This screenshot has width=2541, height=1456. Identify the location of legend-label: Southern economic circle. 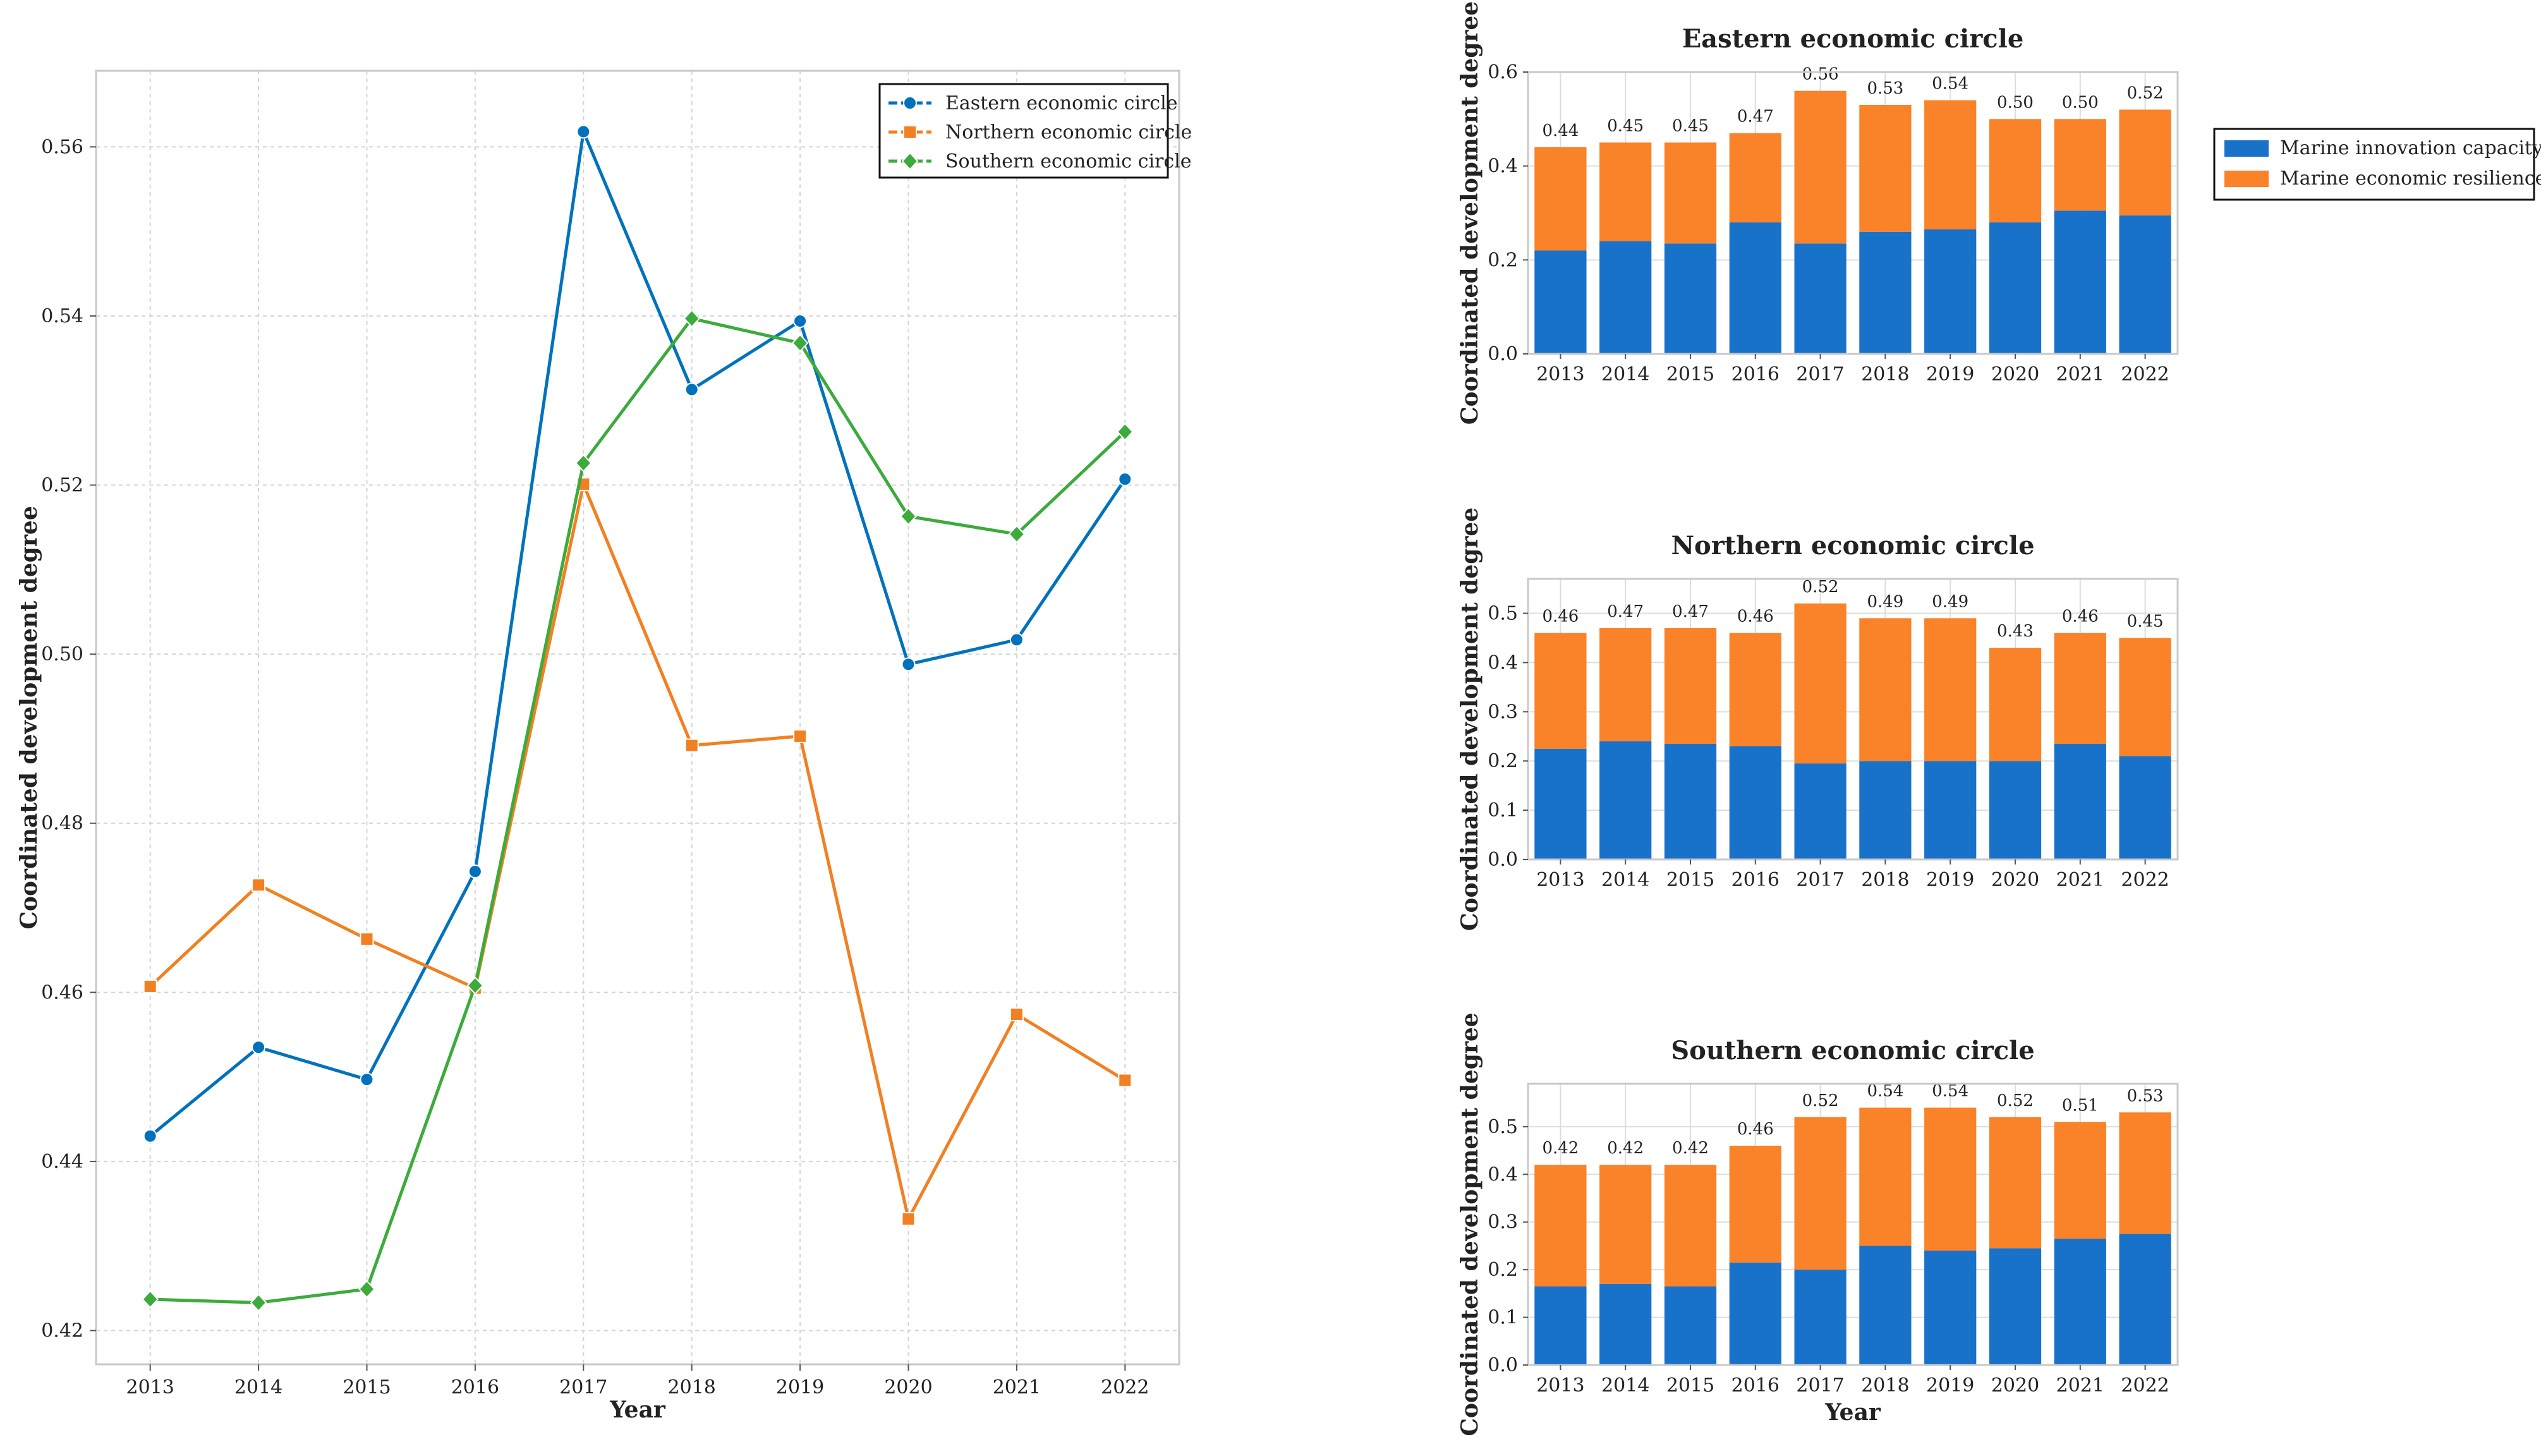
(1069, 161).